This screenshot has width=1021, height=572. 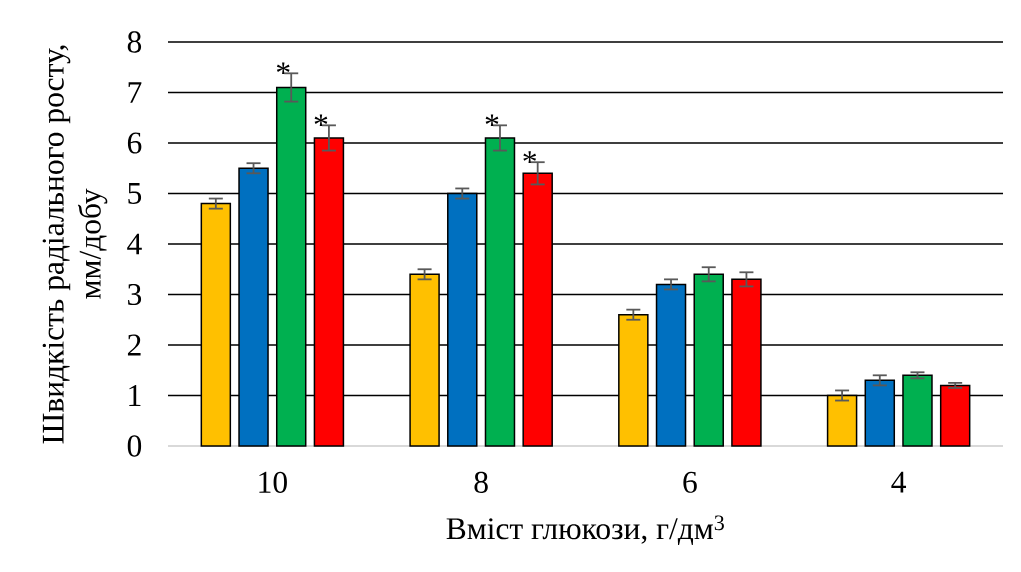 What do you see at coordinates (481, 482) in the screenshot?
I see `x-tick-label: 8` at bounding box center [481, 482].